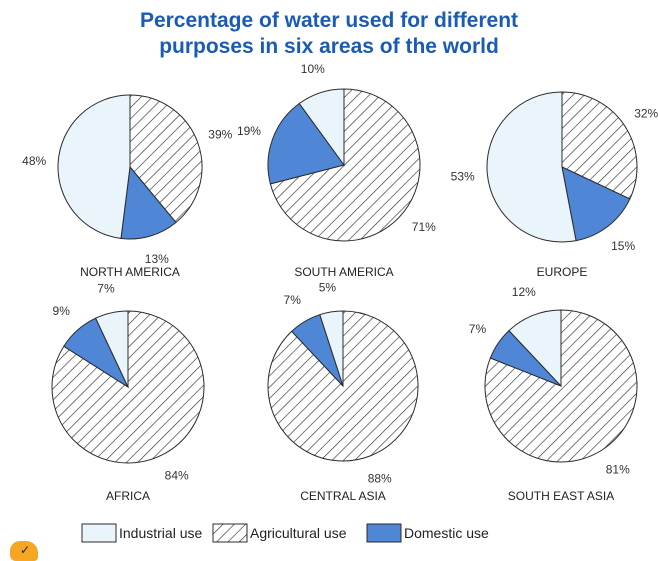  I want to click on pie-africa: 84% 9% 7% AFRICA, so click(128, 392).